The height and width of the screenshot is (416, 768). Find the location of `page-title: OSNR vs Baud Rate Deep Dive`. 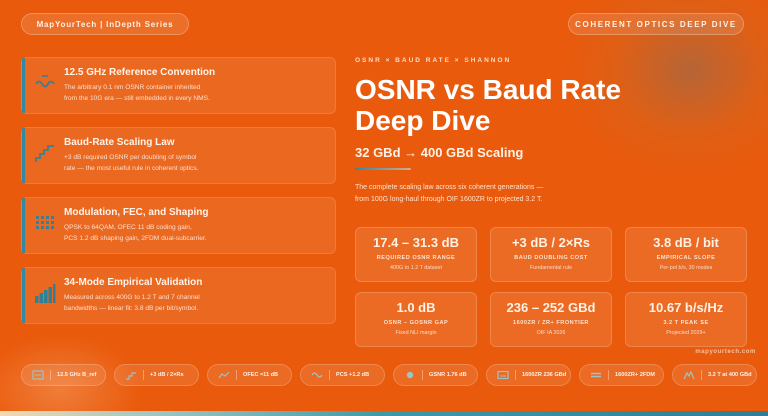

page-title: OSNR vs Baud Rate Deep Dive is located at coordinates (488, 105).